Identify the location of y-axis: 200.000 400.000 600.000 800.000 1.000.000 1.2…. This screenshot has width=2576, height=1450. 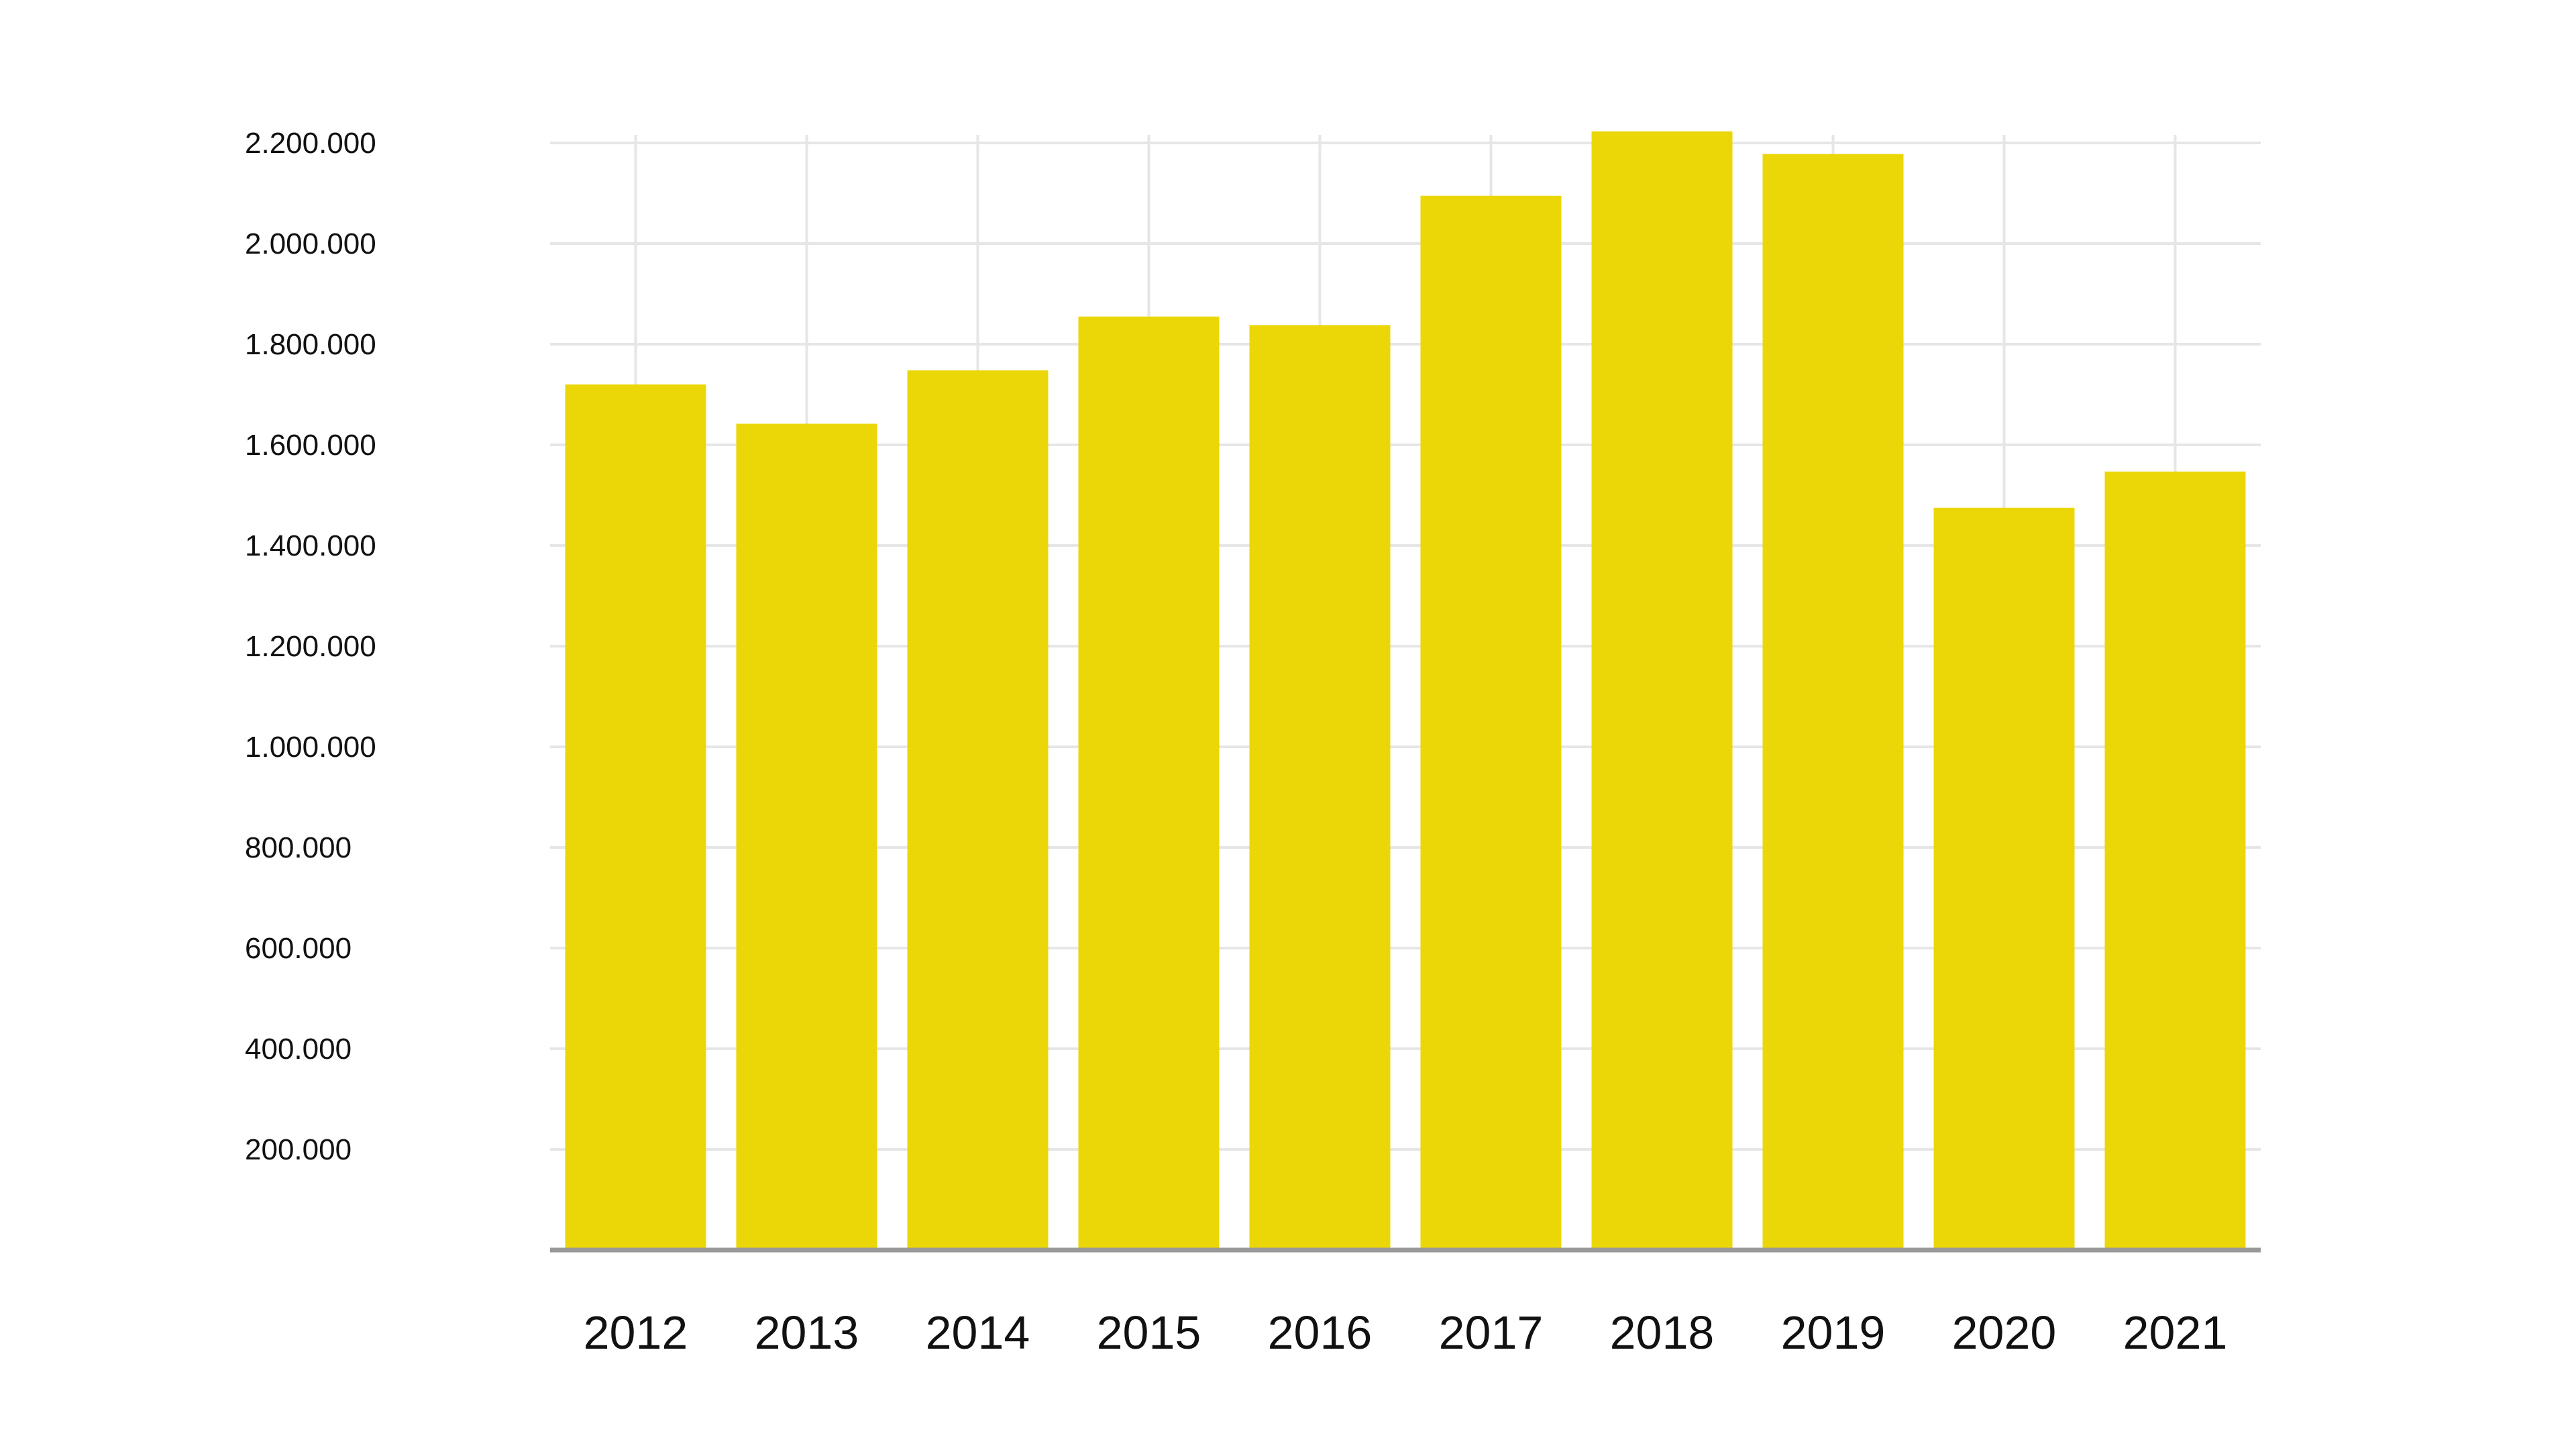
(310, 646).